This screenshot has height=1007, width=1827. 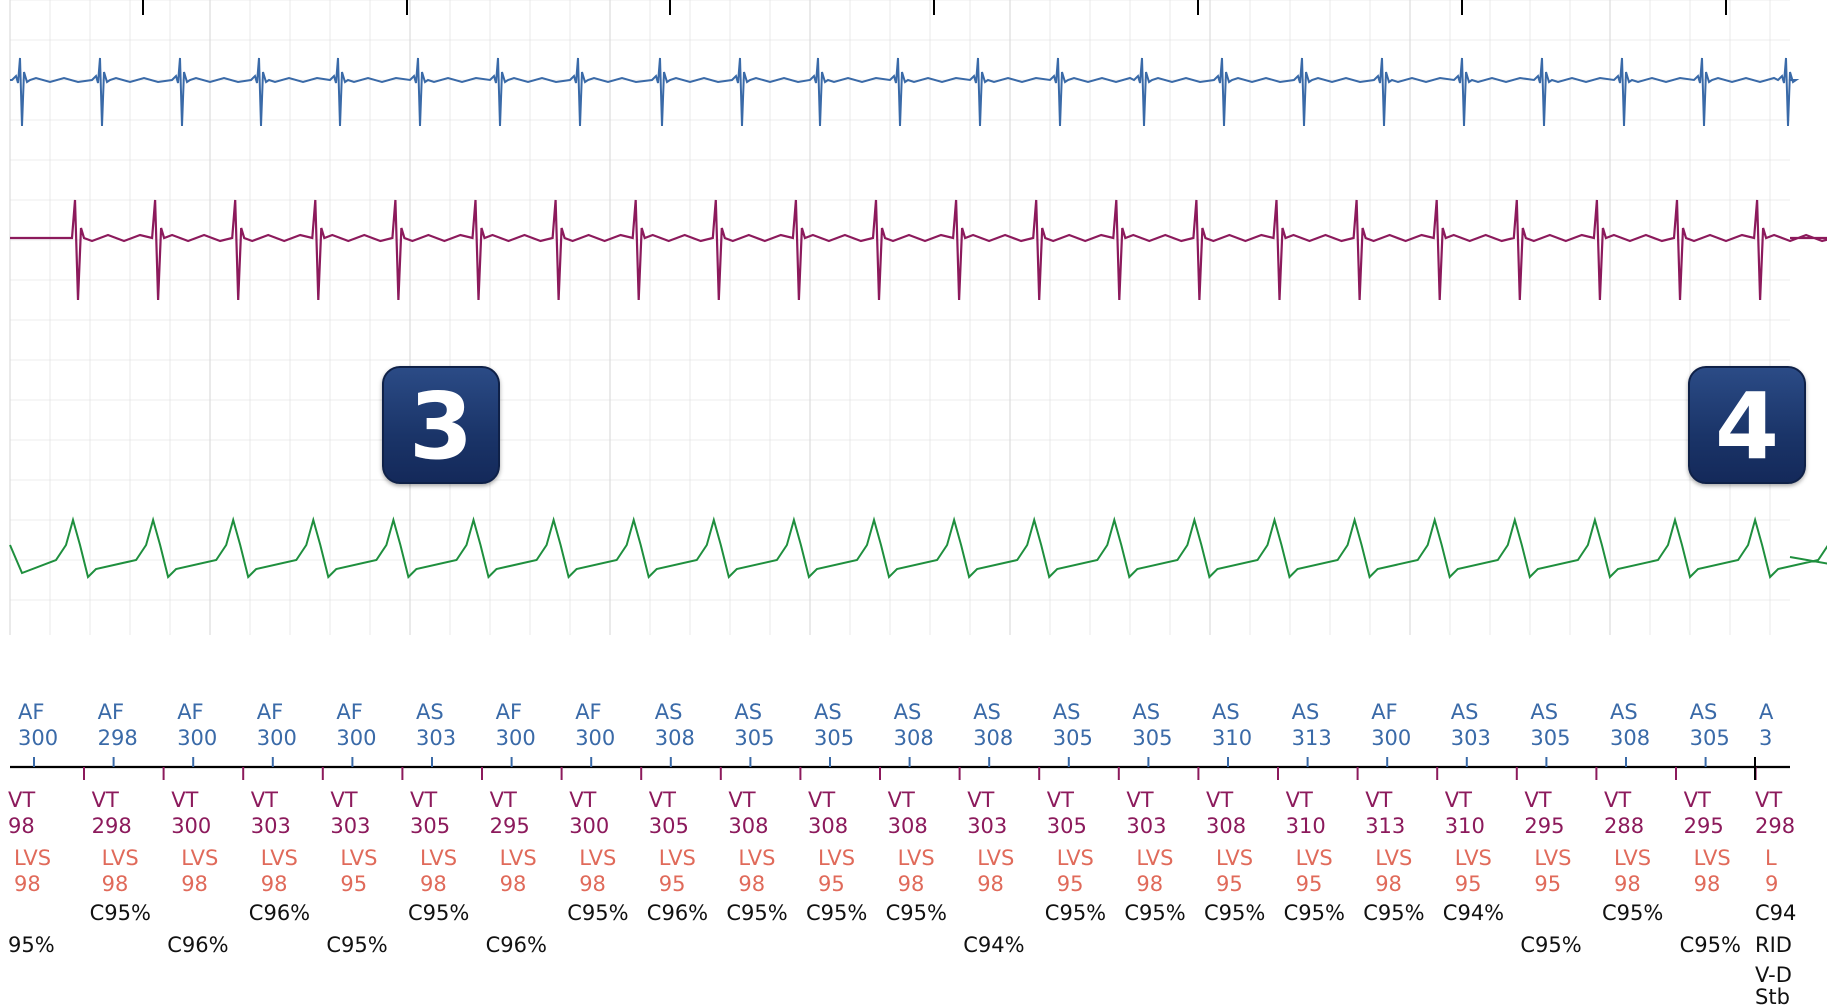 What do you see at coordinates (918, 250) in the screenshot?
I see `ventricular-egm-trace` at bounding box center [918, 250].